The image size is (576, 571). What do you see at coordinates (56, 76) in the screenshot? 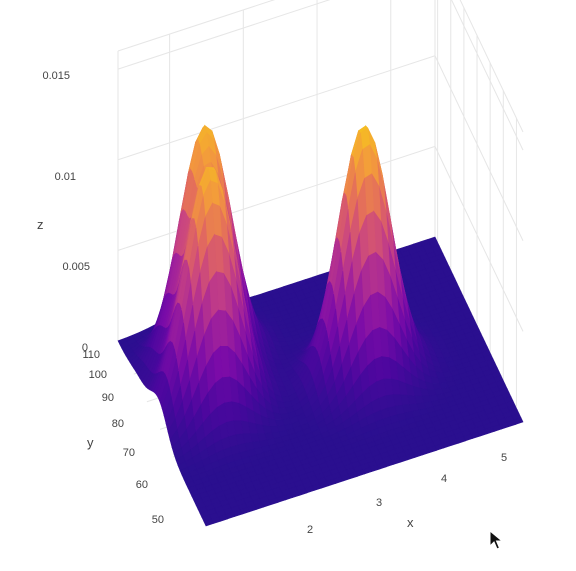
I see `z-tick-label: 0.015` at bounding box center [56, 76].